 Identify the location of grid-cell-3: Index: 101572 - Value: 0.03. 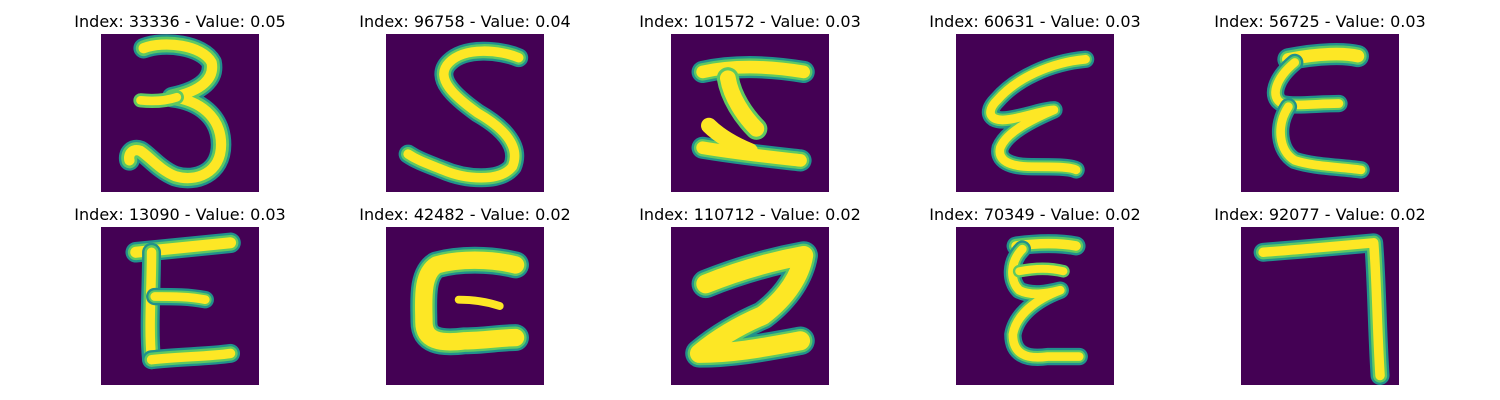
(750, 102).